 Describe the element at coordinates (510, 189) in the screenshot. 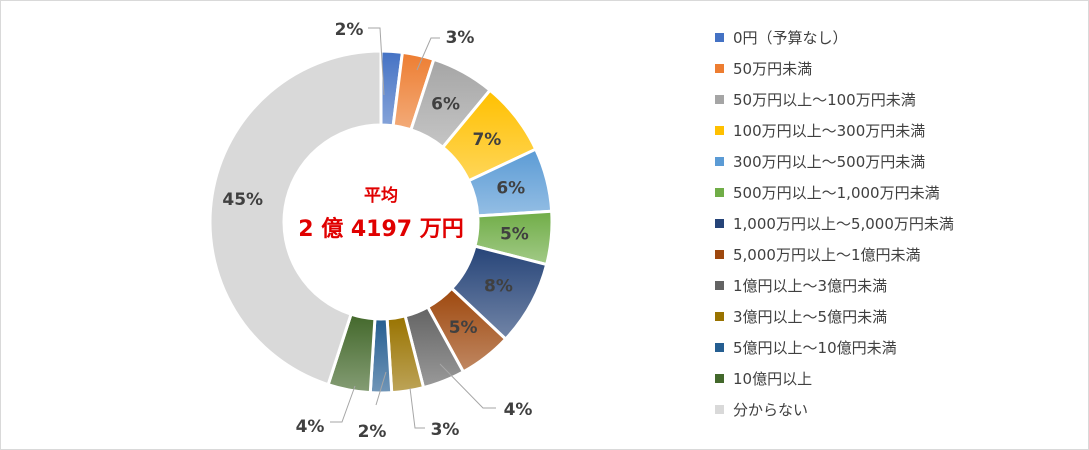

I see `data-label-4: 6%` at that location.